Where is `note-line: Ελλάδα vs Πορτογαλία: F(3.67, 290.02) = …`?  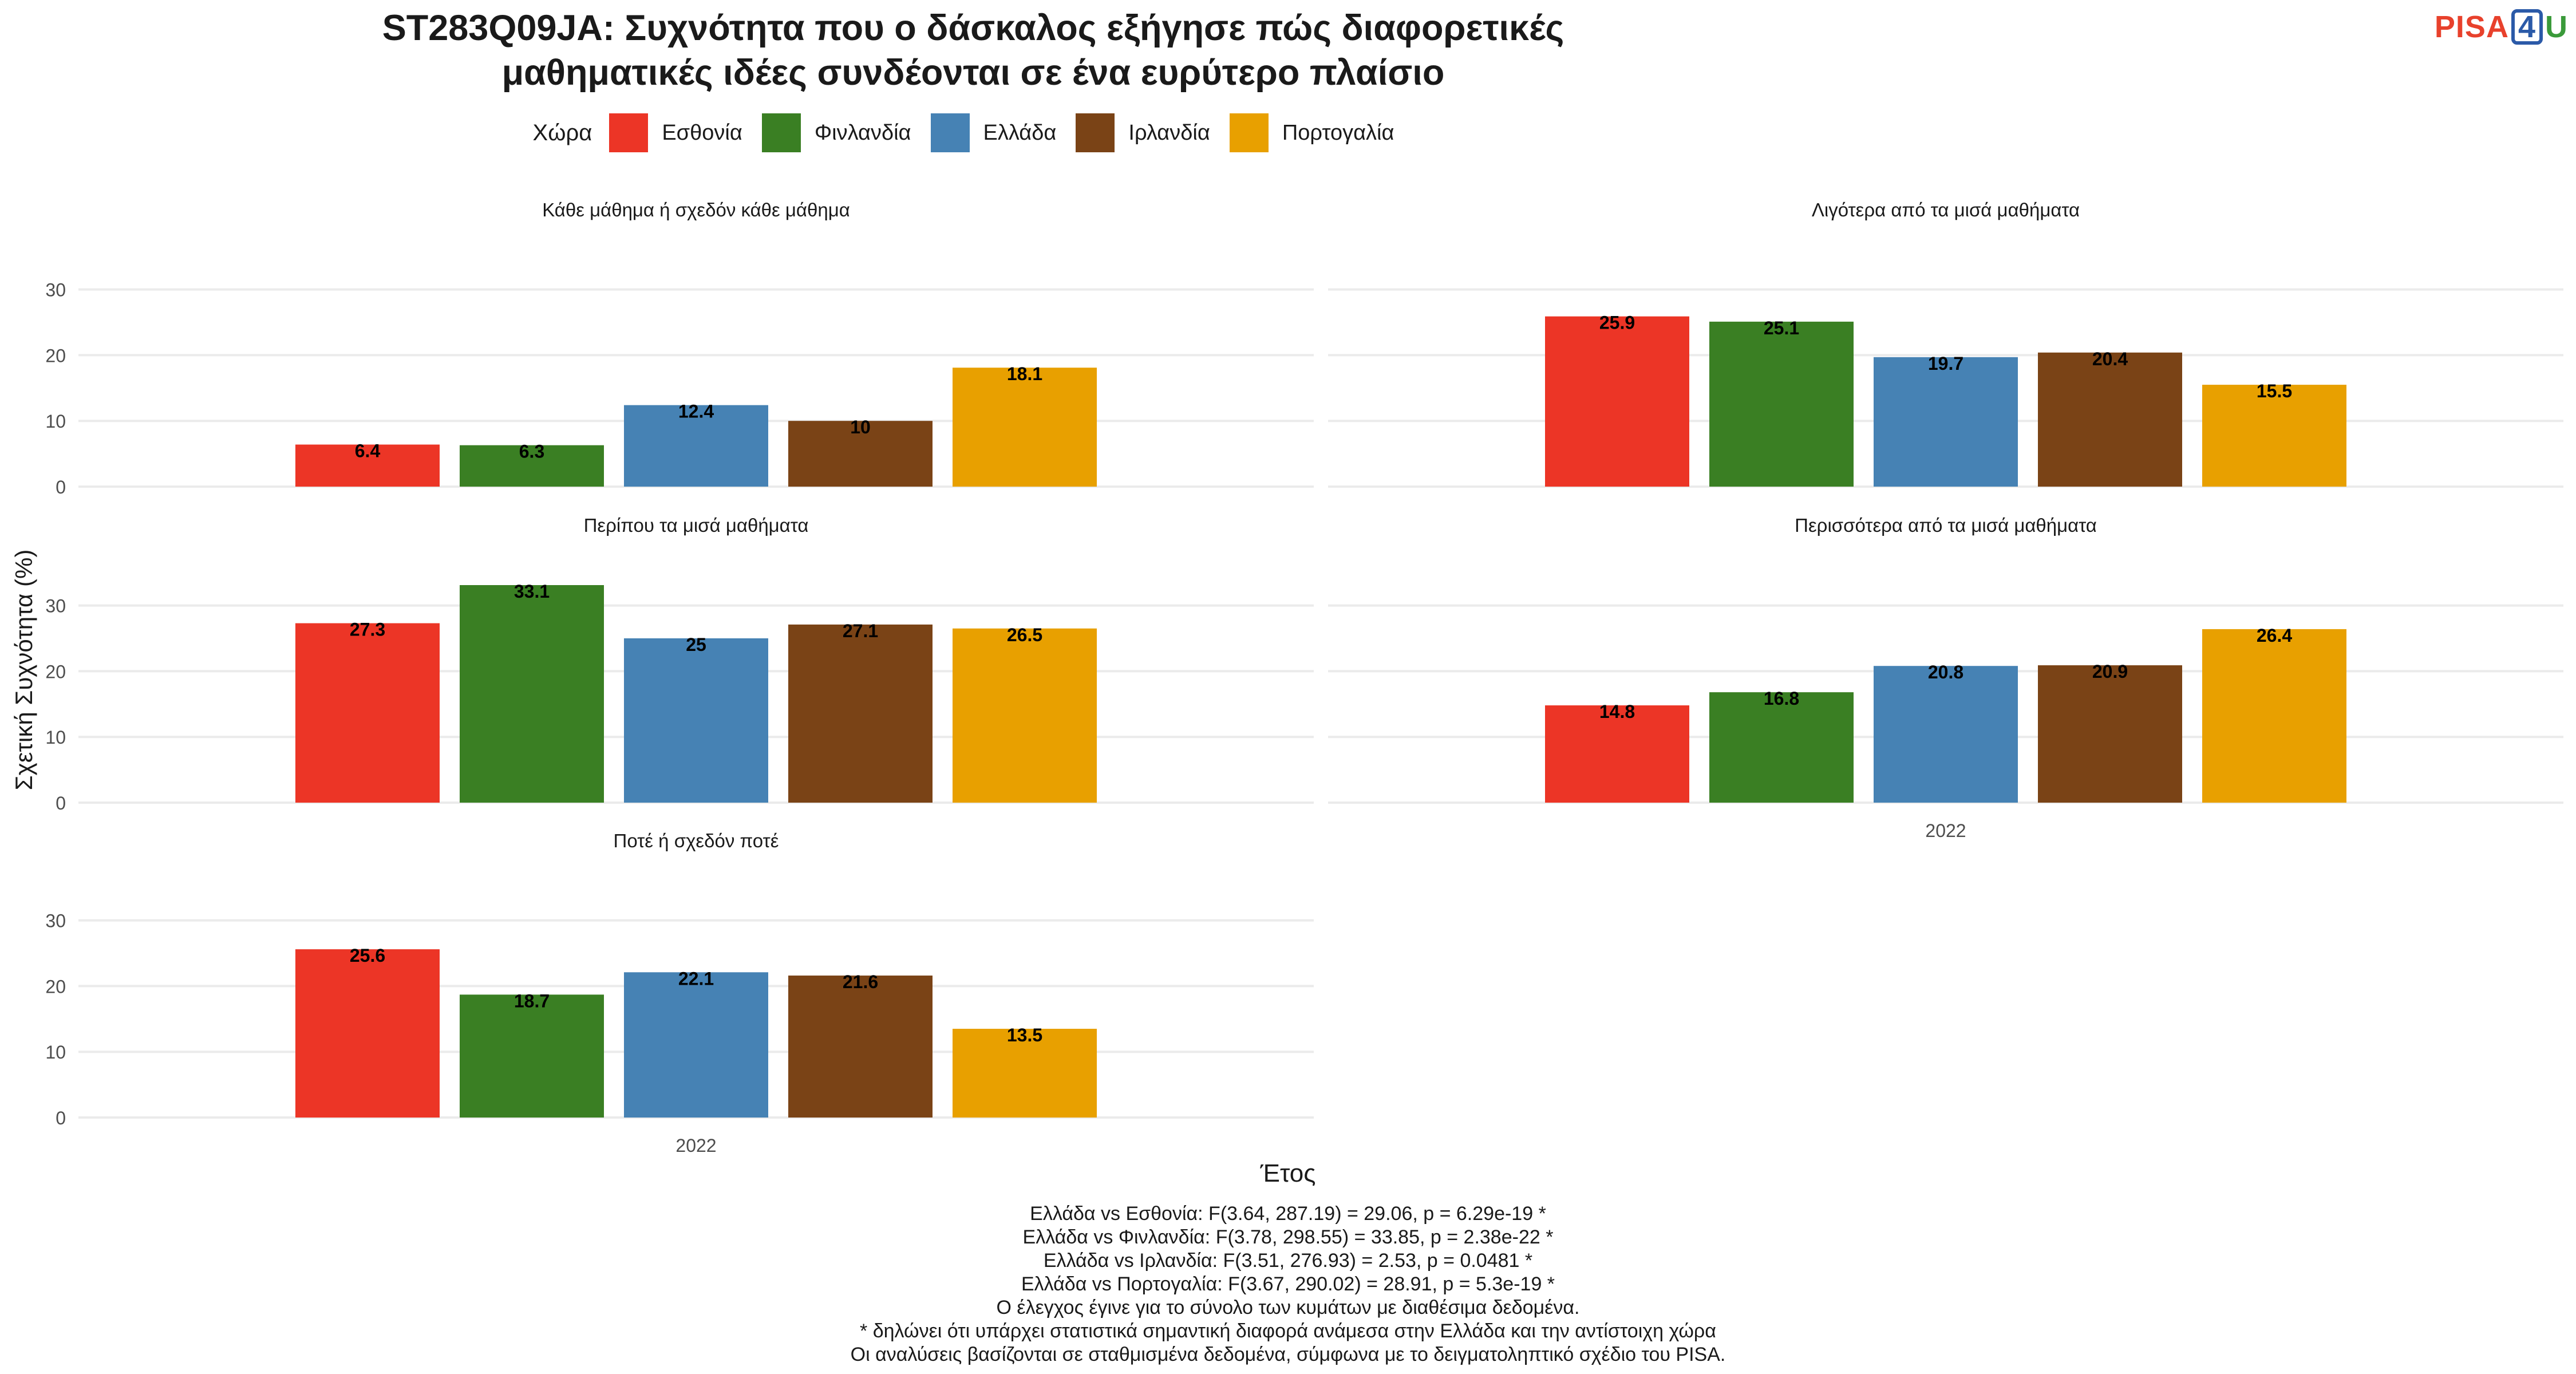
note-line: Ελλάδα vs Πορτογαλία: F(3.67, 290.02) = … is located at coordinates (1288, 1284).